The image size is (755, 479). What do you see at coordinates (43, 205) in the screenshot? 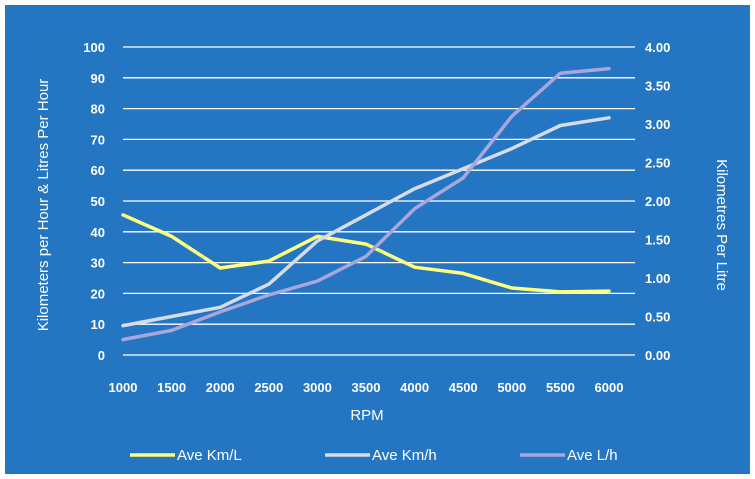
I see `y-axis-left-title: Kilometers per Hour & Litres Per Hour` at bounding box center [43, 205].